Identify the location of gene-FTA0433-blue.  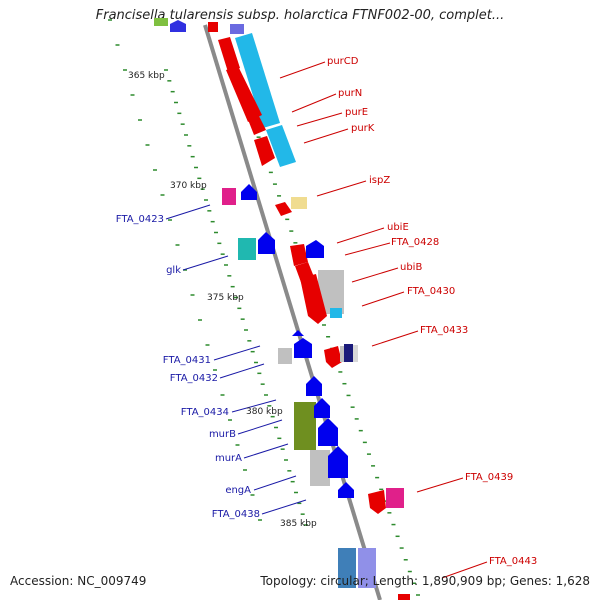
(348, 353).